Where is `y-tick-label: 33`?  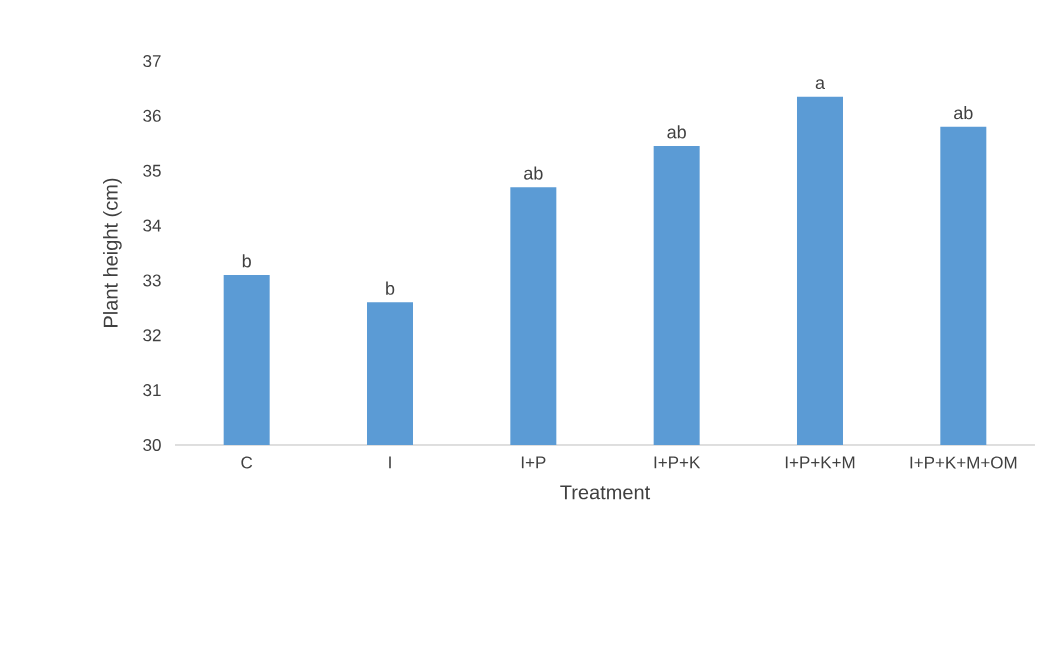 y-tick-label: 33 is located at coordinates (152, 280).